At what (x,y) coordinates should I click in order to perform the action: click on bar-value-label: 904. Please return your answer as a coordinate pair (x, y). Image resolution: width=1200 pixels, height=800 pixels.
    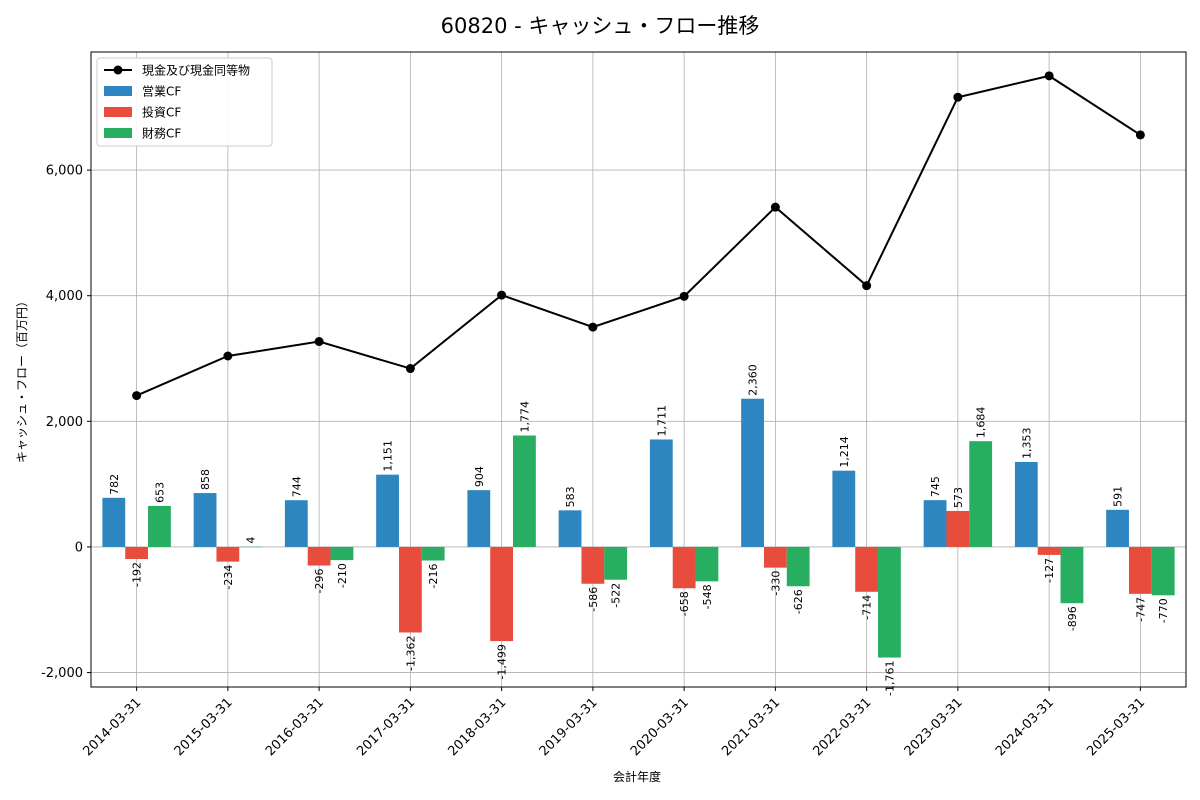
    Looking at the image, I should click on (479, 476).